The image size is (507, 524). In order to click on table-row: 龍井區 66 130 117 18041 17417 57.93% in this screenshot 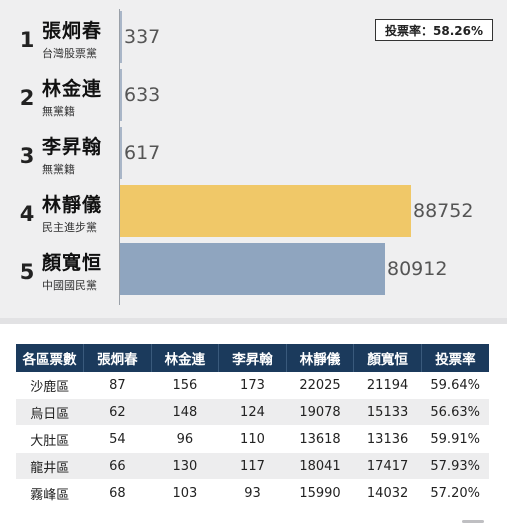, I will do `click(252, 466)`.